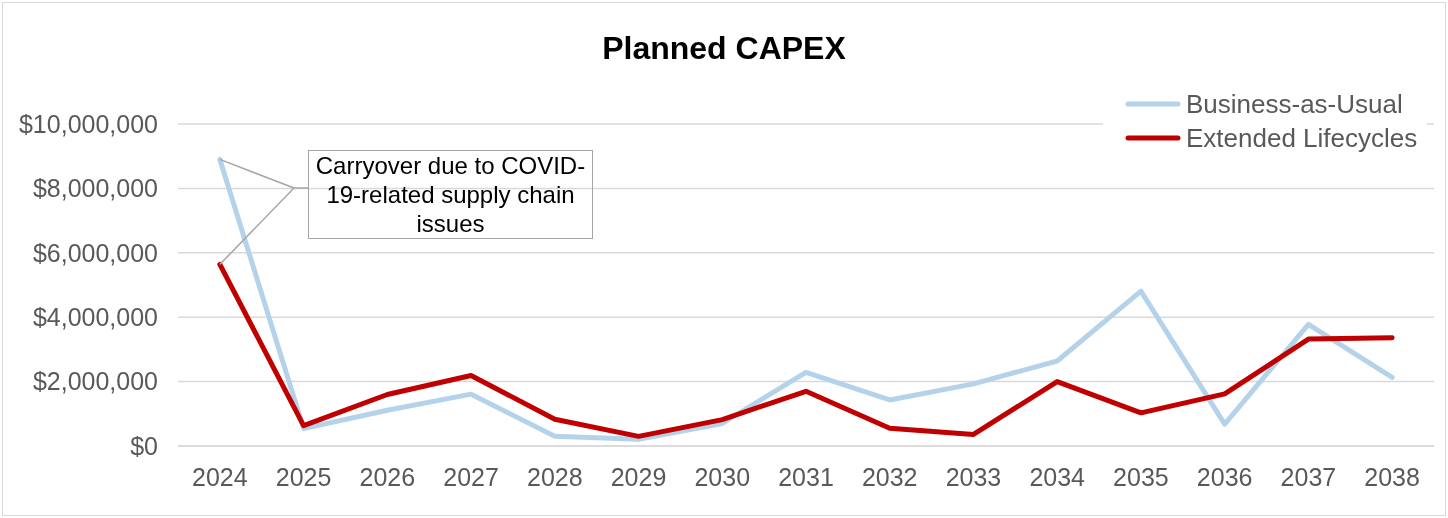 The image size is (1448, 518). I want to click on x-tick-label: 2035, so click(1141, 476).